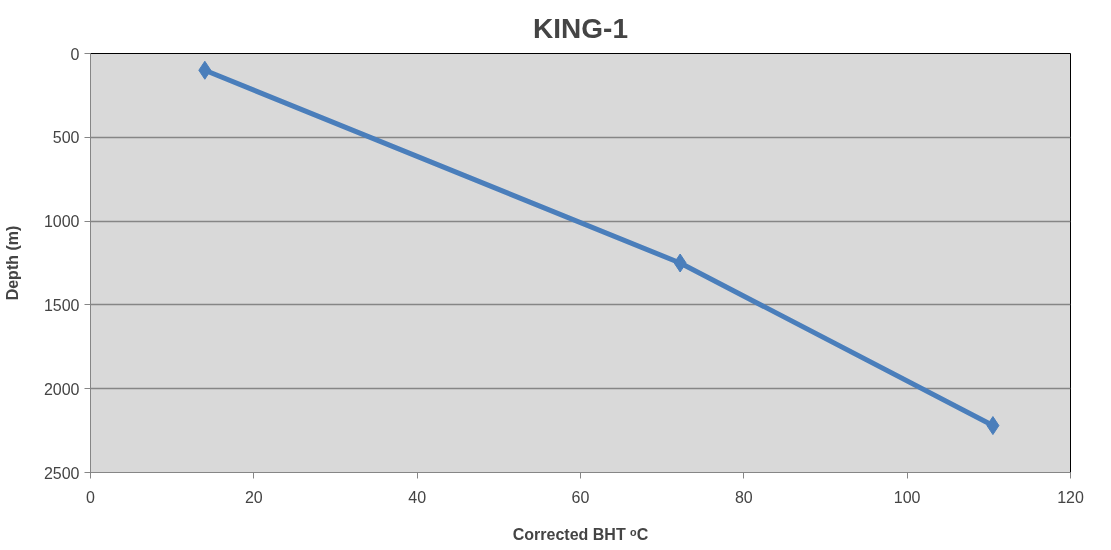 The height and width of the screenshot is (550, 1111). What do you see at coordinates (1070, 497) in the screenshot?
I see `x-tick-label: 120` at bounding box center [1070, 497].